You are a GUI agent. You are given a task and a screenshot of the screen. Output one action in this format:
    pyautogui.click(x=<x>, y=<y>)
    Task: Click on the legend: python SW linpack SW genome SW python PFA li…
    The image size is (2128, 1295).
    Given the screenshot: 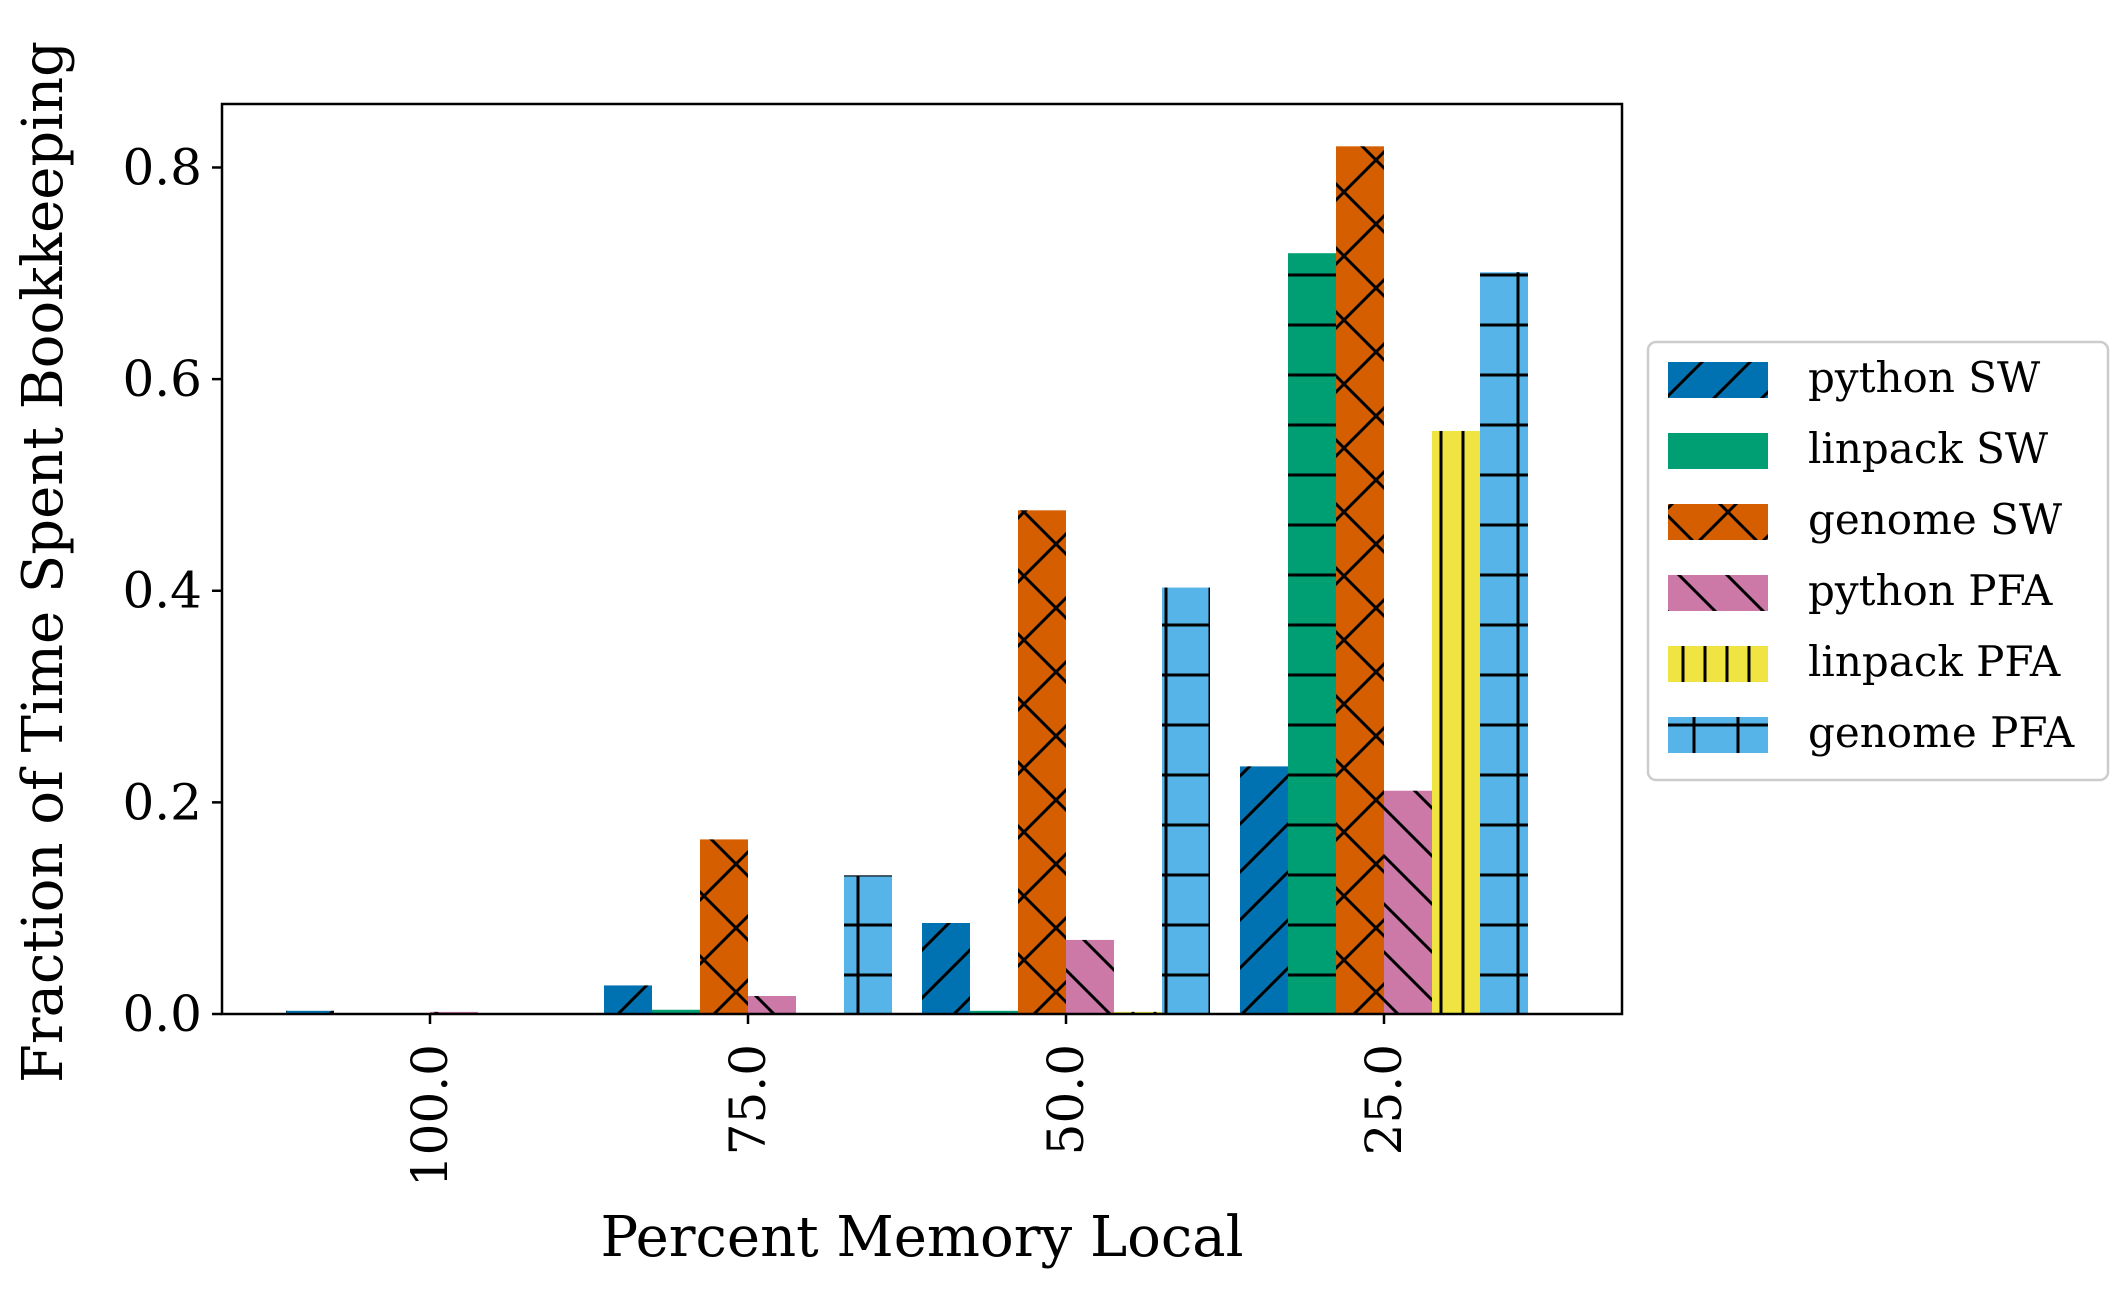 What is the action you would take?
    pyautogui.click(x=1878, y=561)
    